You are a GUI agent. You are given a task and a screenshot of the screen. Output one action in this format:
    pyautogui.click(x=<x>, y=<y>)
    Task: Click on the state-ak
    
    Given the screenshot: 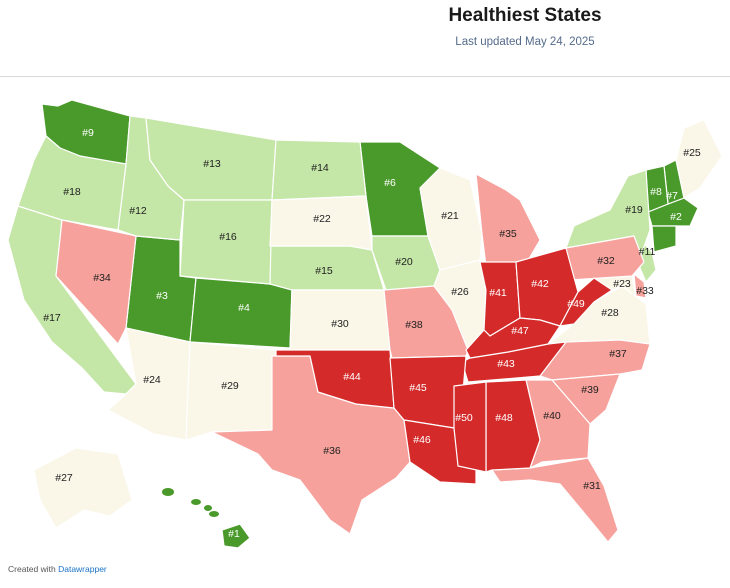 What is the action you would take?
    pyautogui.click(x=83, y=488)
    